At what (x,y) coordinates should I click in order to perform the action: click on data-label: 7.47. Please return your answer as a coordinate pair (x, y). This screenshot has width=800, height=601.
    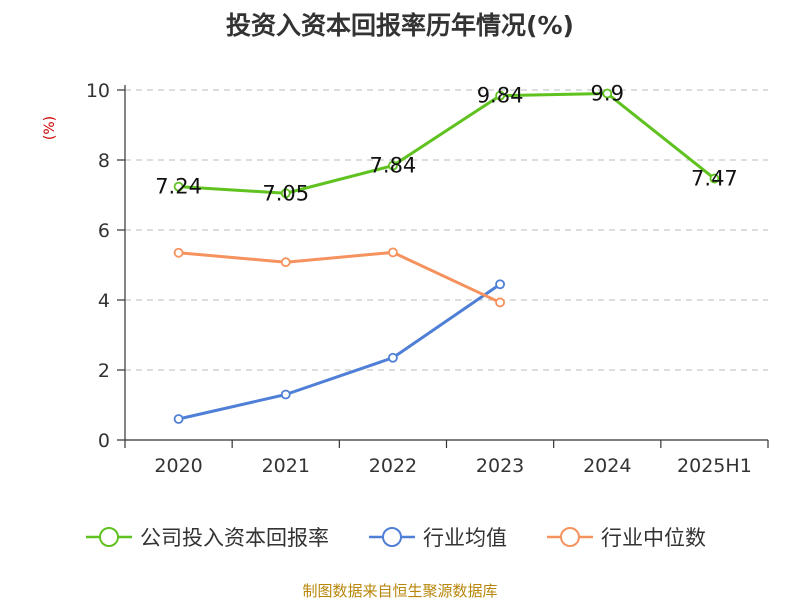
    Looking at the image, I should click on (714, 179).